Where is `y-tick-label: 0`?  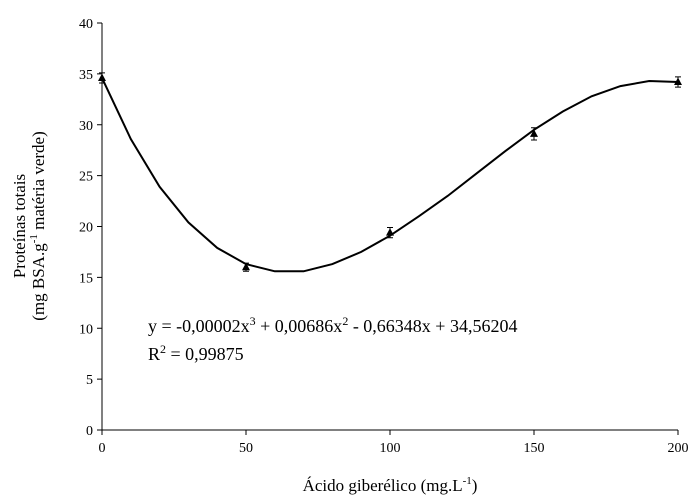 y-tick-label: 0 is located at coordinates (89, 431).